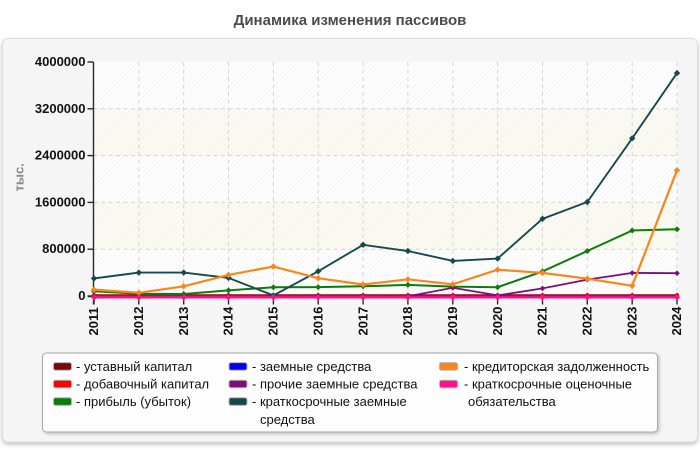  I want to click on svg-text: 2017, so click(362, 321).